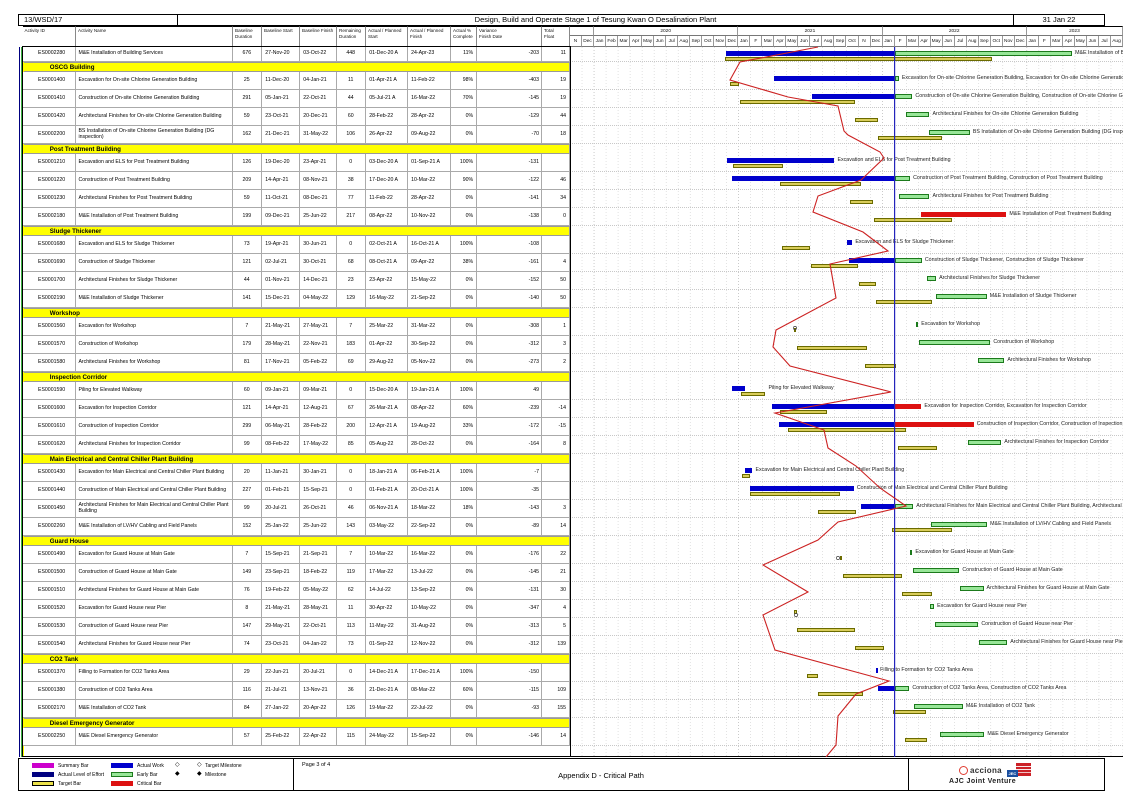 The image size is (1123, 794). Describe the element at coordinates (319, 591) in the screenshot. I see `cell-bl_finish: 05-May-22` at that location.